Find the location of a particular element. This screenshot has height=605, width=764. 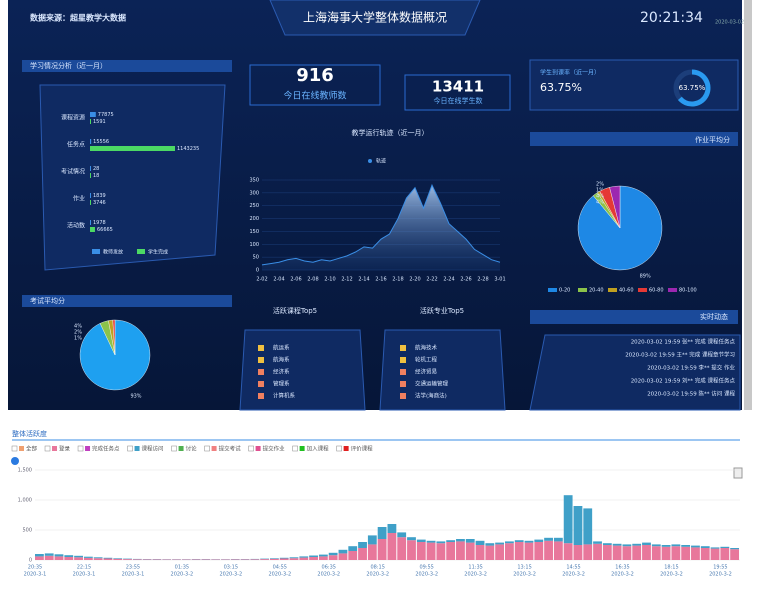

legend-label: 登录 is located at coordinates (65, 449).